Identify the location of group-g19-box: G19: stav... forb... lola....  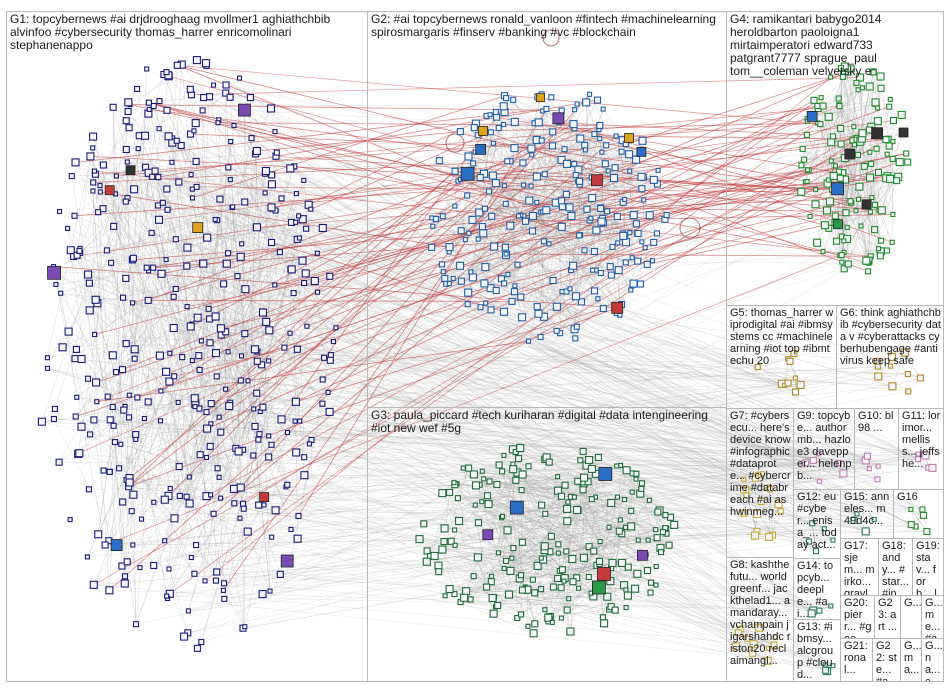
(928, 567).